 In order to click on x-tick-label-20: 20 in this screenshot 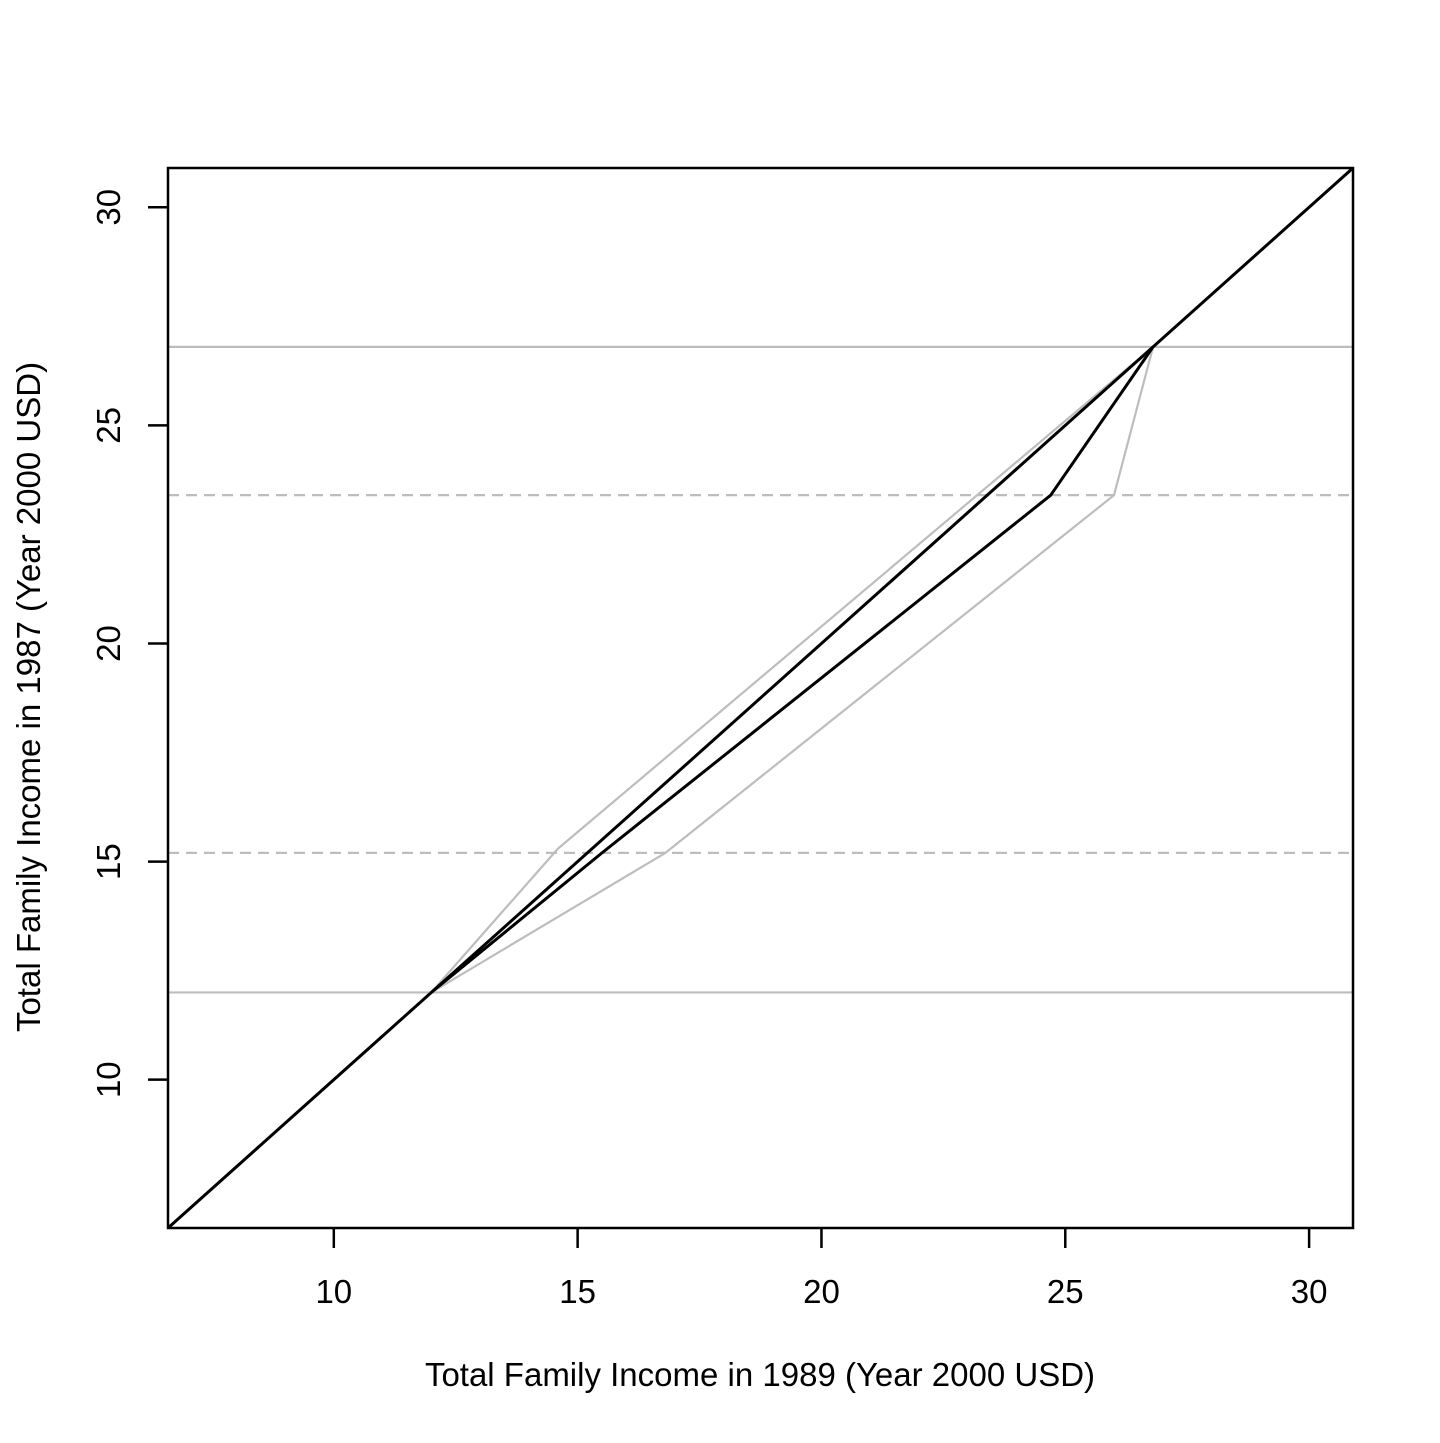, I will do `click(821, 1291)`.